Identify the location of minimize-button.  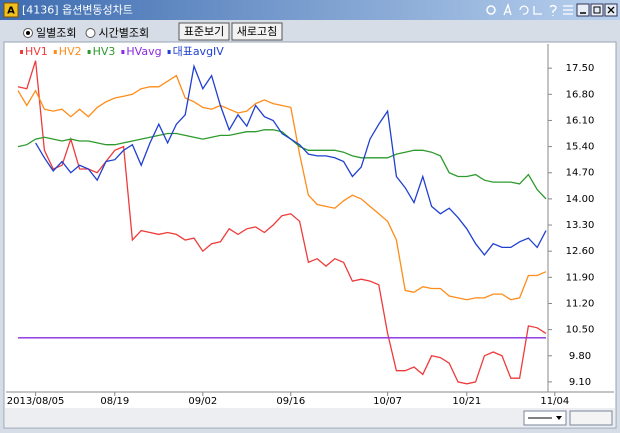
(583, 10).